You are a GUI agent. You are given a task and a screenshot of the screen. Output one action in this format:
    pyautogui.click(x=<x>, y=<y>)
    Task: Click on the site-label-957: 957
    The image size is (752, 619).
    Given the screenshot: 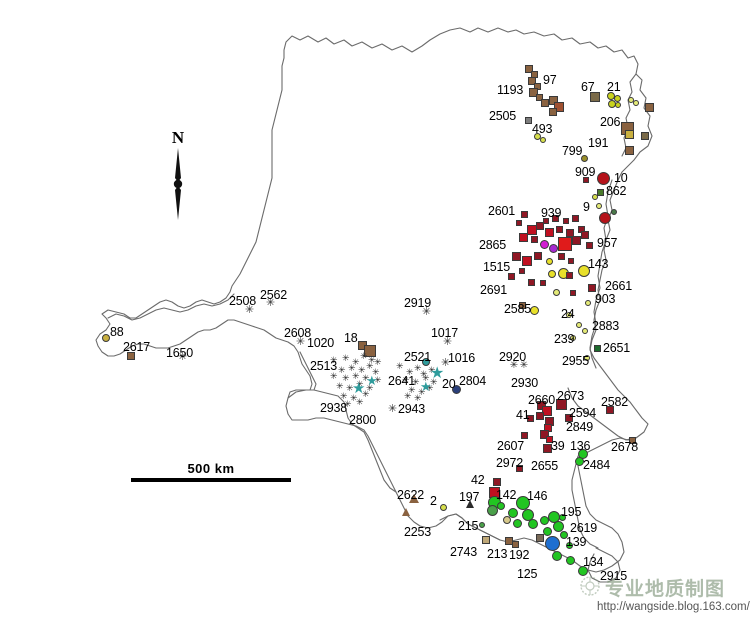 What is the action you would take?
    pyautogui.click(x=607, y=243)
    